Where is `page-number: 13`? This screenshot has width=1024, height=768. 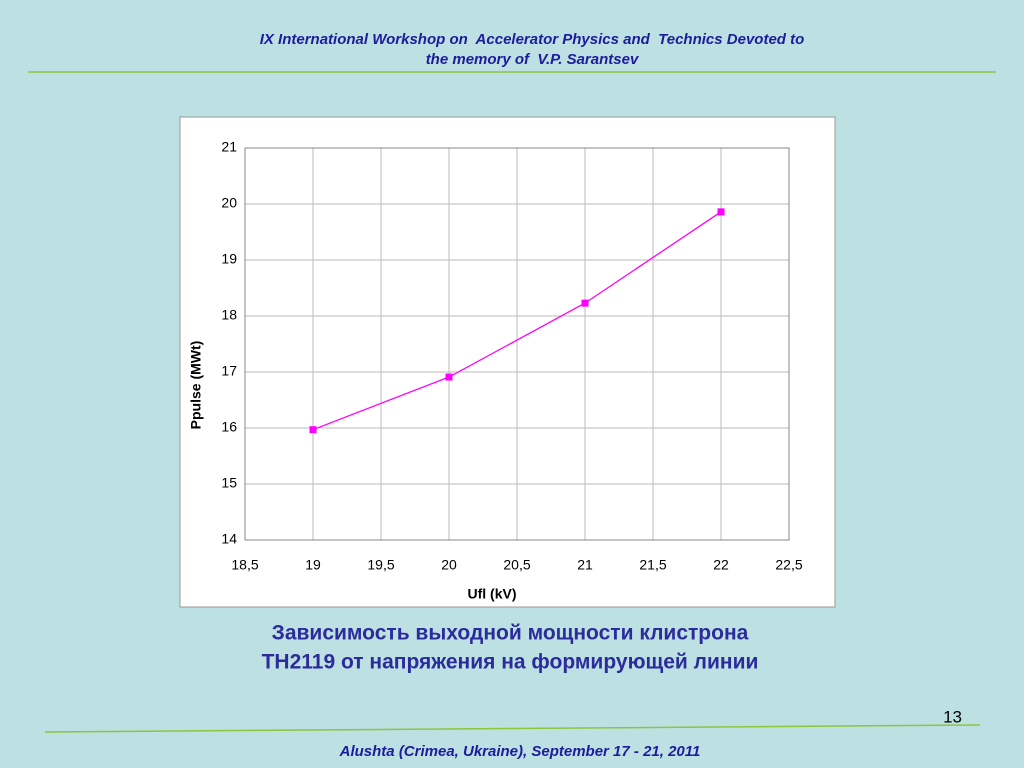 page-number: 13 is located at coordinates (952, 716).